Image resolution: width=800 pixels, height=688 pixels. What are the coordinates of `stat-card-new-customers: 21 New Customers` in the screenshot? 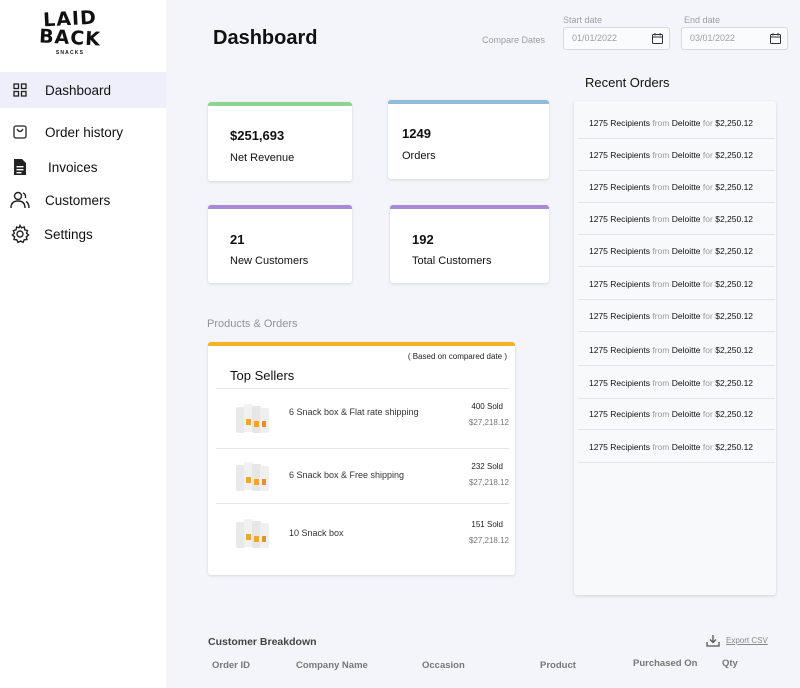 It's located at (280, 244).